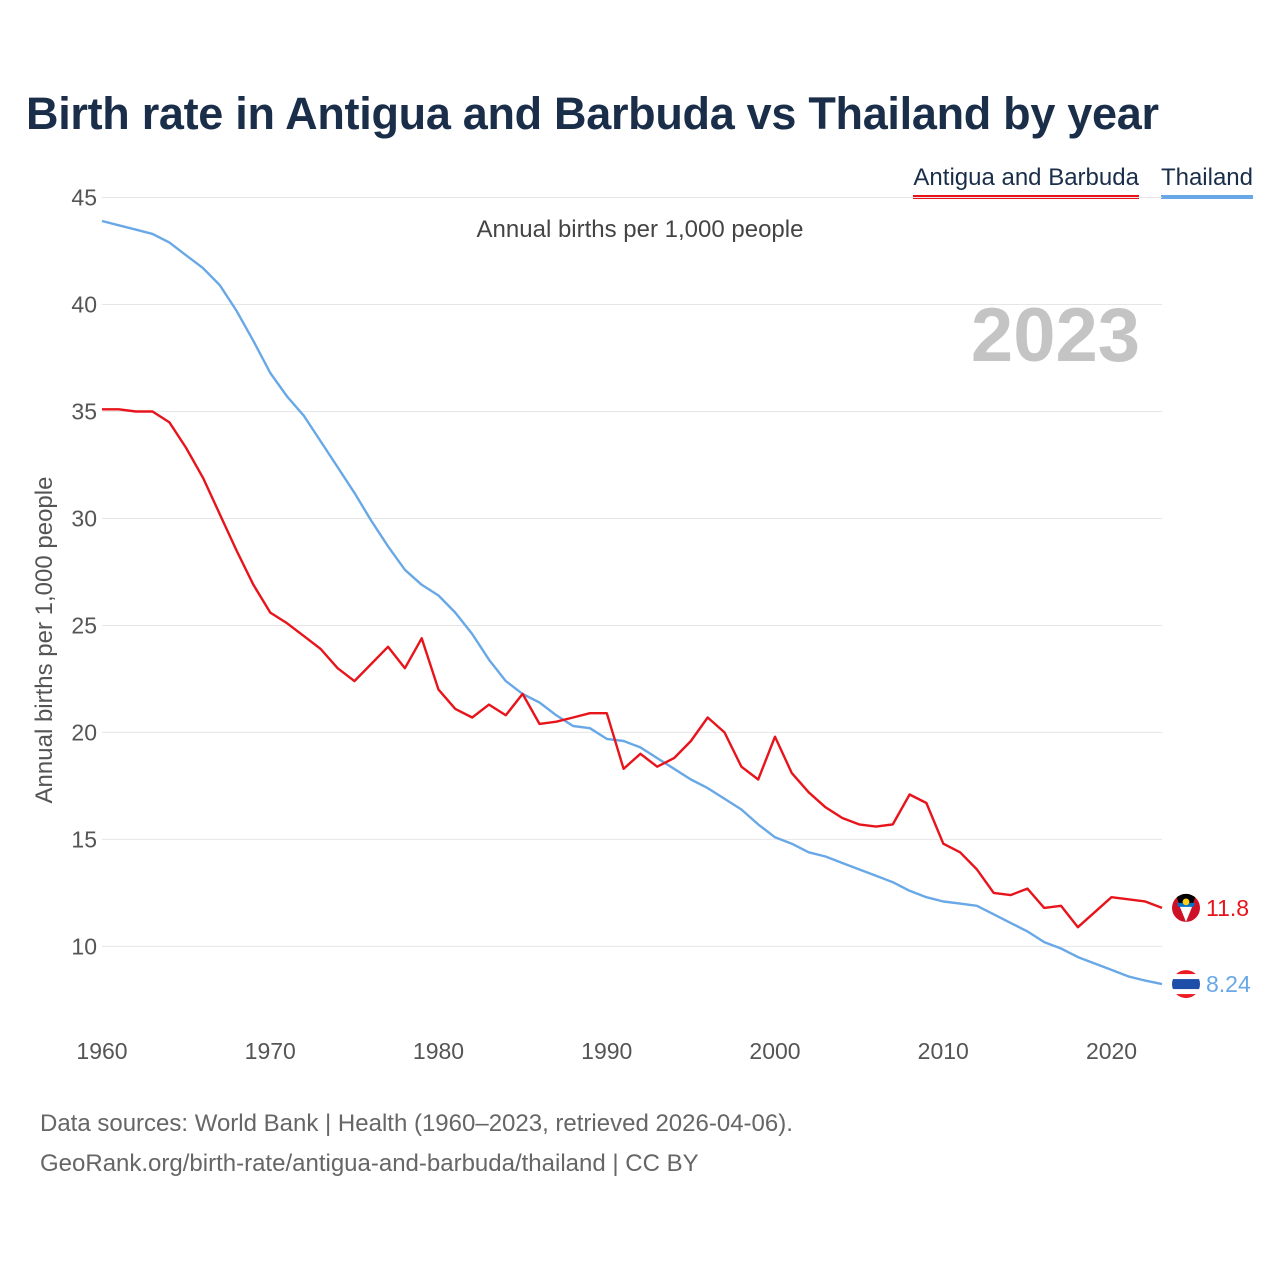 This screenshot has height=1280, width=1280. Describe the element at coordinates (1111, 1051) in the screenshot. I see `x-tick-label: 2020` at that location.